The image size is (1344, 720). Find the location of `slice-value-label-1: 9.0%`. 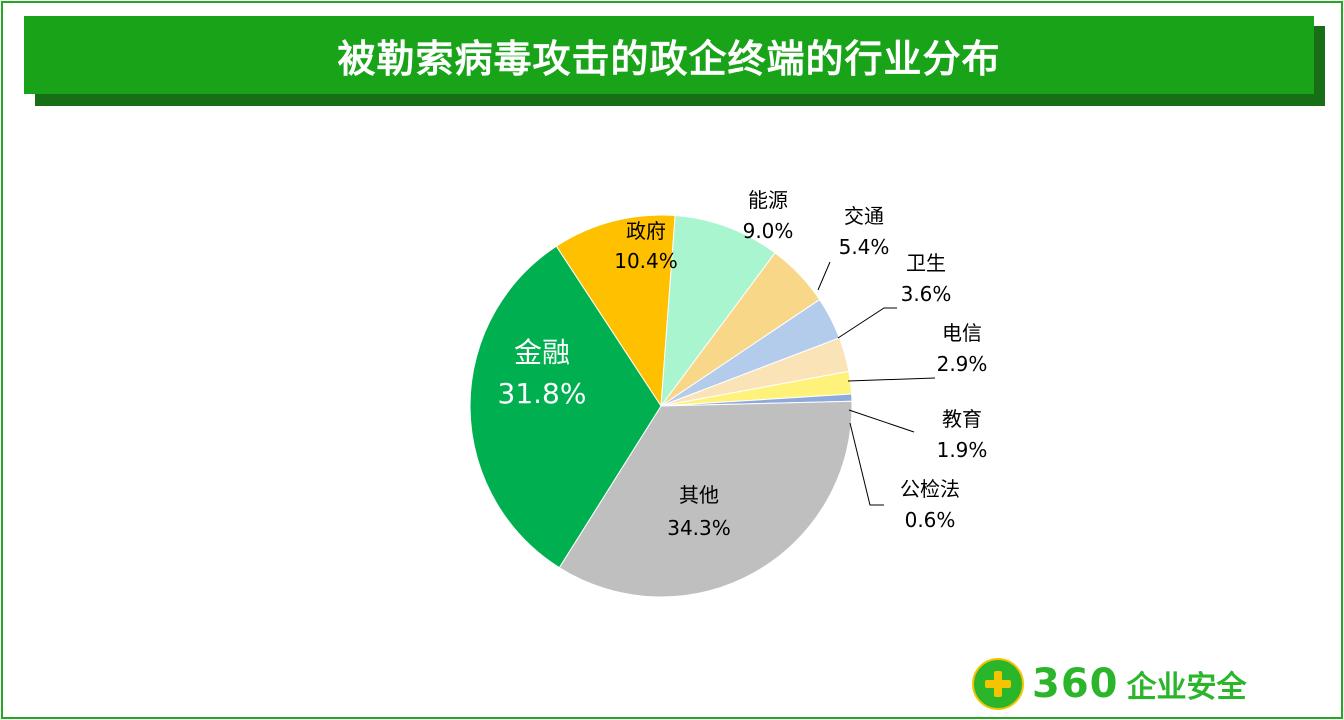

slice-value-label-1: 9.0% is located at coordinates (768, 231).